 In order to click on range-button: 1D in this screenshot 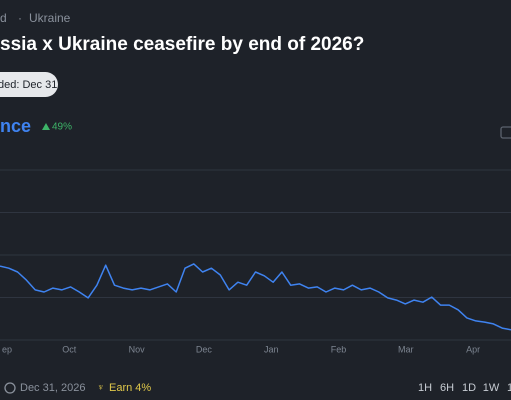, I will do `click(469, 388)`.